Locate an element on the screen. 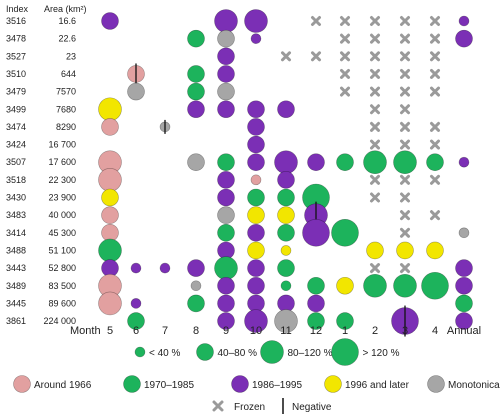 Image resolution: width=500 pixels, height=420 pixels. row-index-label: 3445 is located at coordinates (16, 303).